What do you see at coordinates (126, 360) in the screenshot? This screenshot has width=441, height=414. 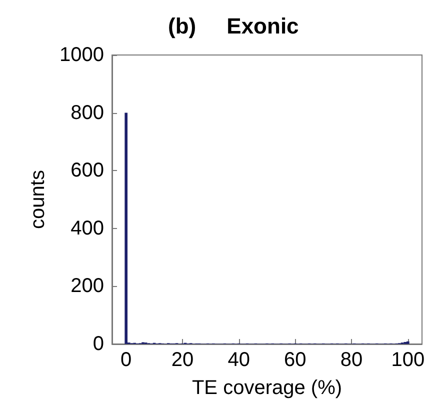 I see `x-tick-label: 0` at bounding box center [126, 360].